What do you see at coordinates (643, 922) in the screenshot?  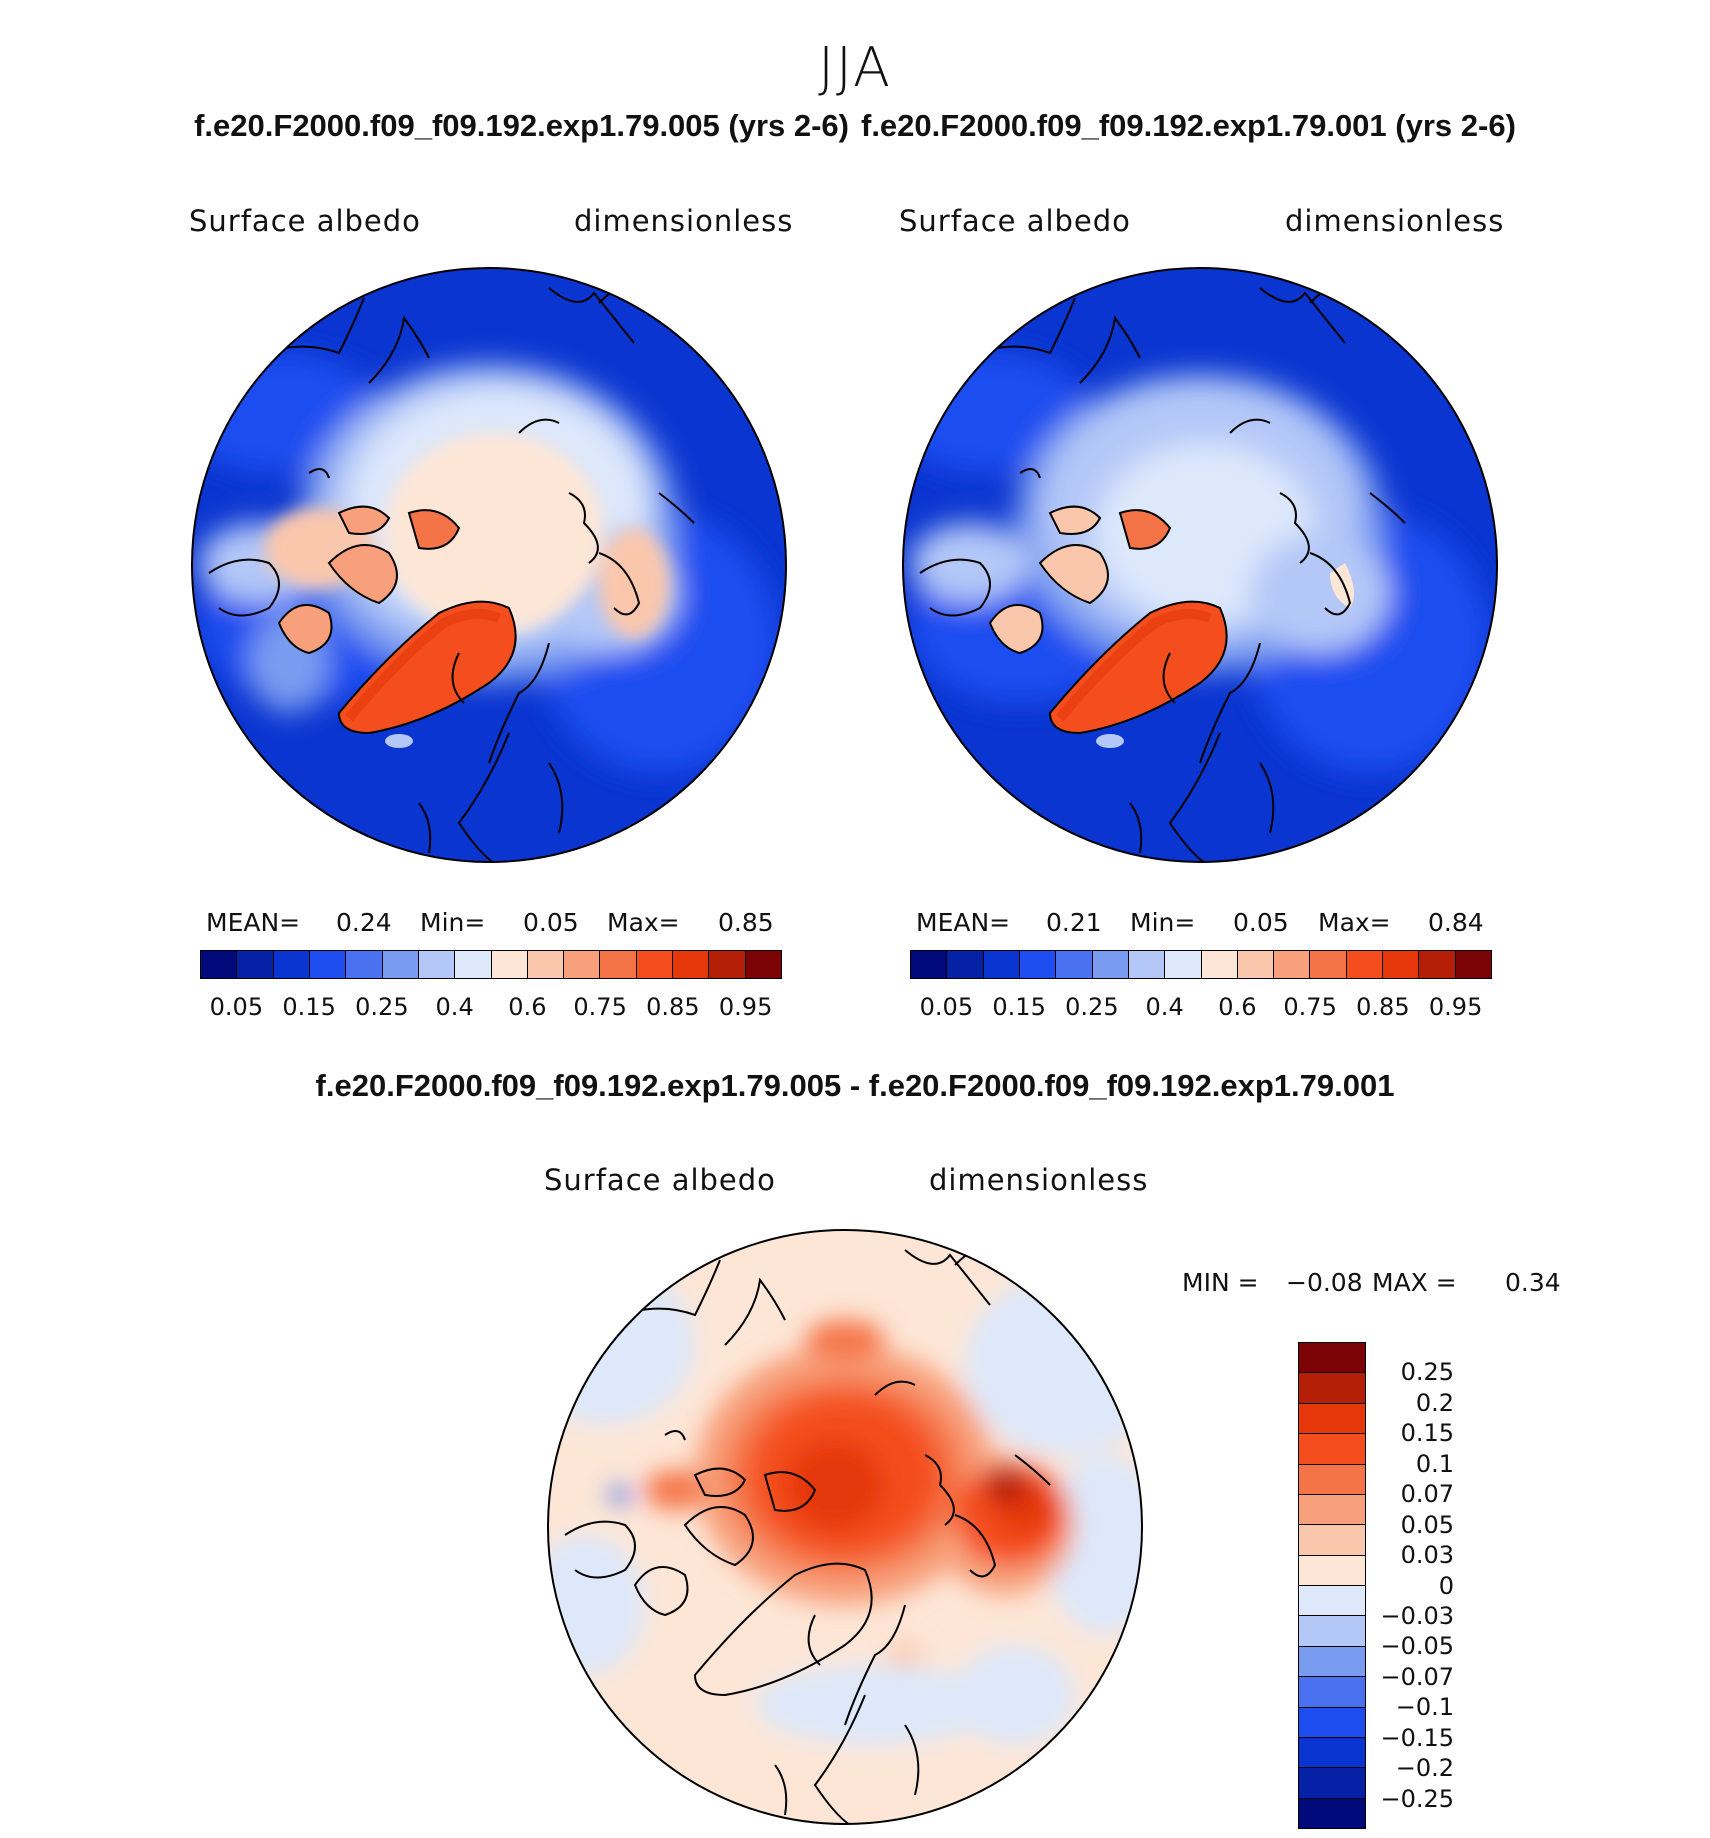 I see `panel1-max-label: Max=` at bounding box center [643, 922].